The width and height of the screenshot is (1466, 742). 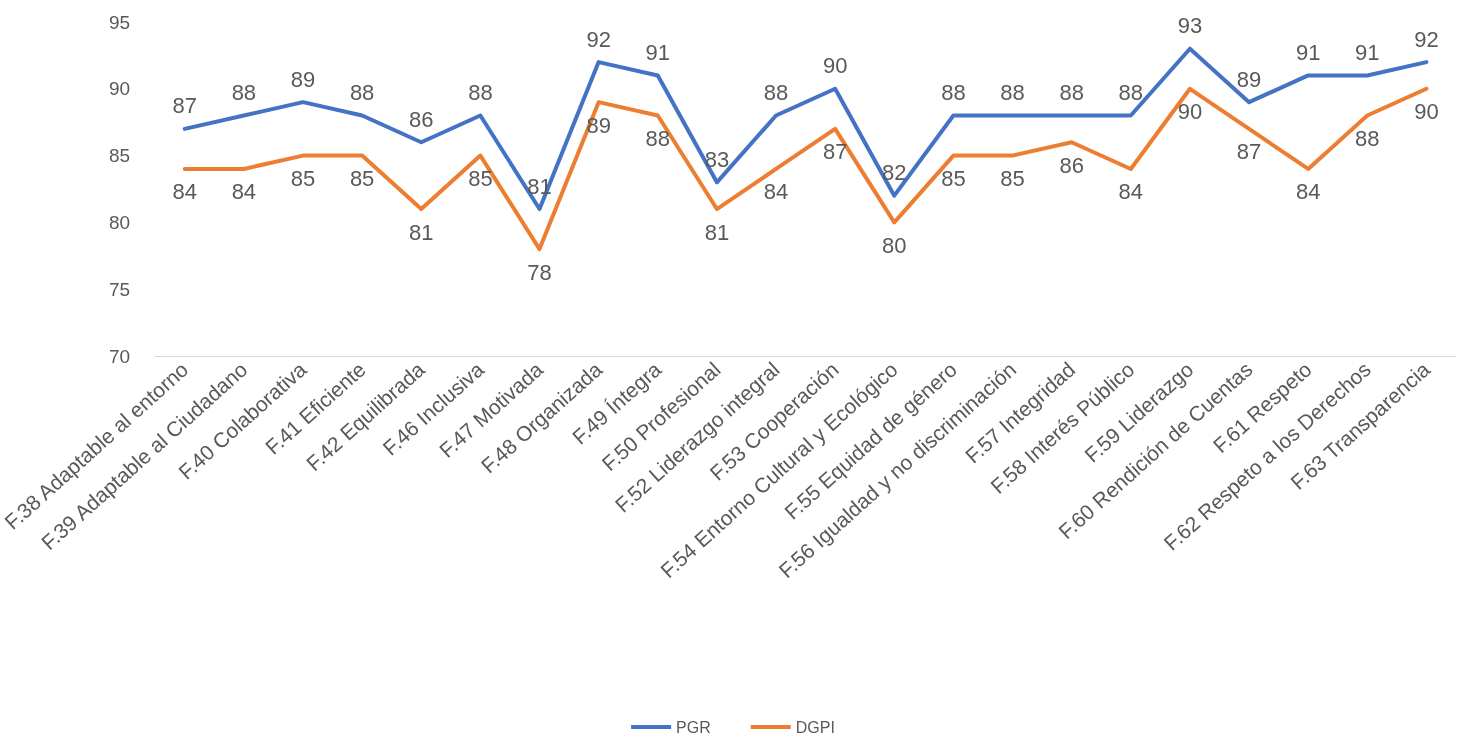 I want to click on y-tick-label: 70, so click(x=120, y=356).